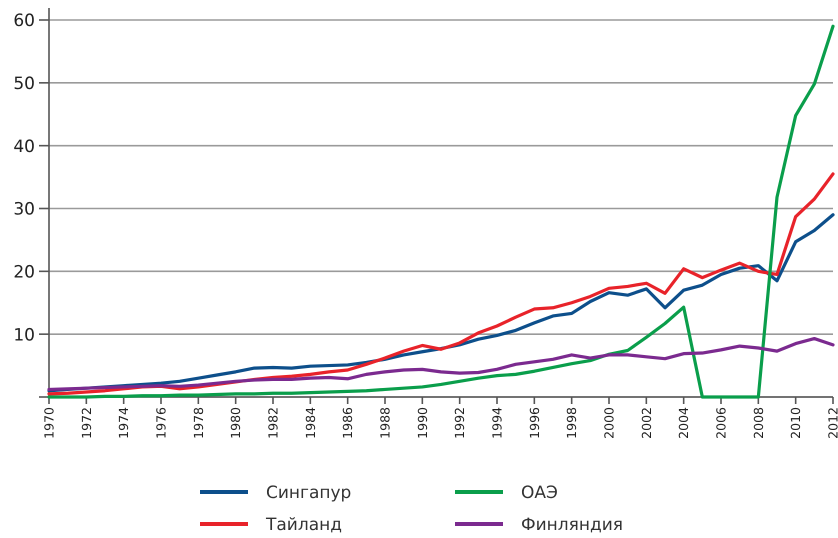 The image size is (838, 538). I want to click on x-tick-label: 1988, so click(385, 422).